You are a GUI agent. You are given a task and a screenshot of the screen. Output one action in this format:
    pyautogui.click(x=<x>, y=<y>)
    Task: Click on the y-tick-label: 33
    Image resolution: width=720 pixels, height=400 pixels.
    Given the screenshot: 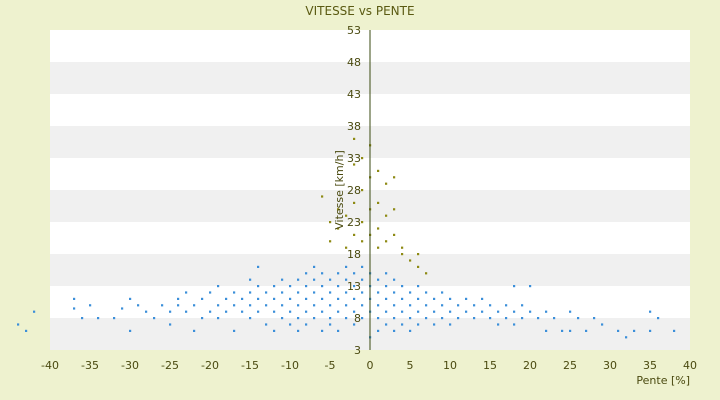 What is the action you would take?
    pyautogui.click(x=354, y=158)
    